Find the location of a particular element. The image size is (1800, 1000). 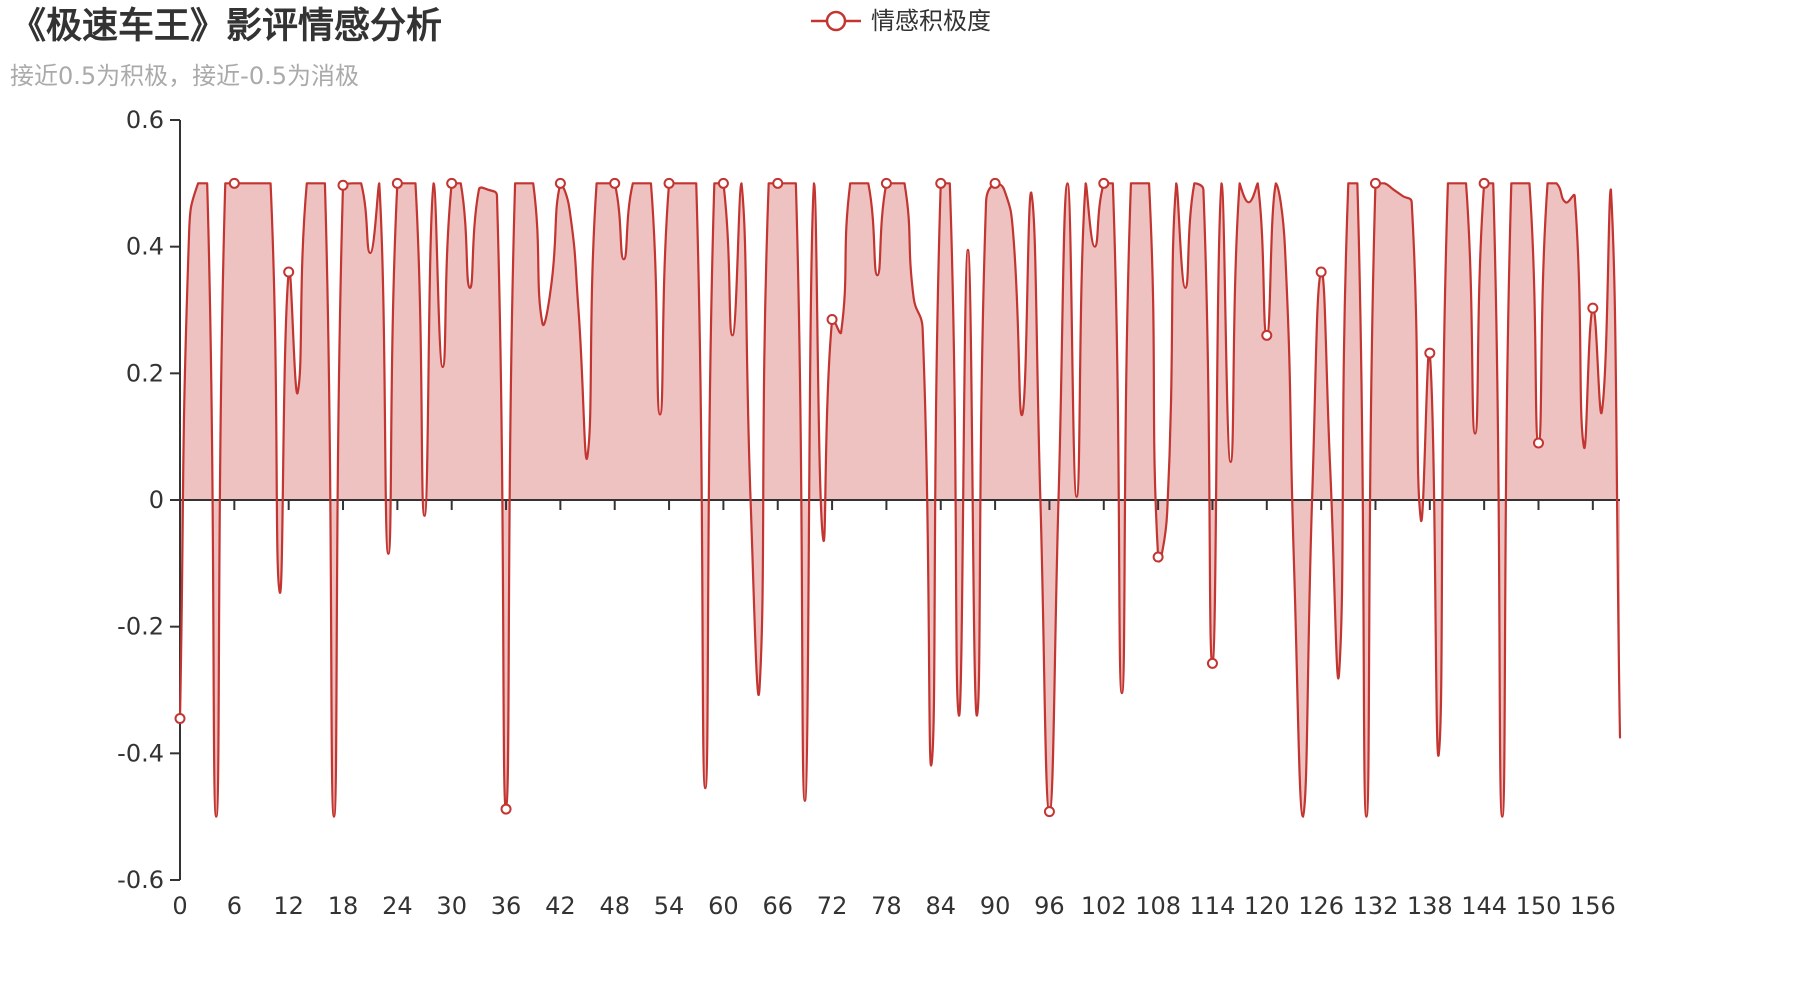

y-tick-label: -0.6 is located at coordinates (140, 880).